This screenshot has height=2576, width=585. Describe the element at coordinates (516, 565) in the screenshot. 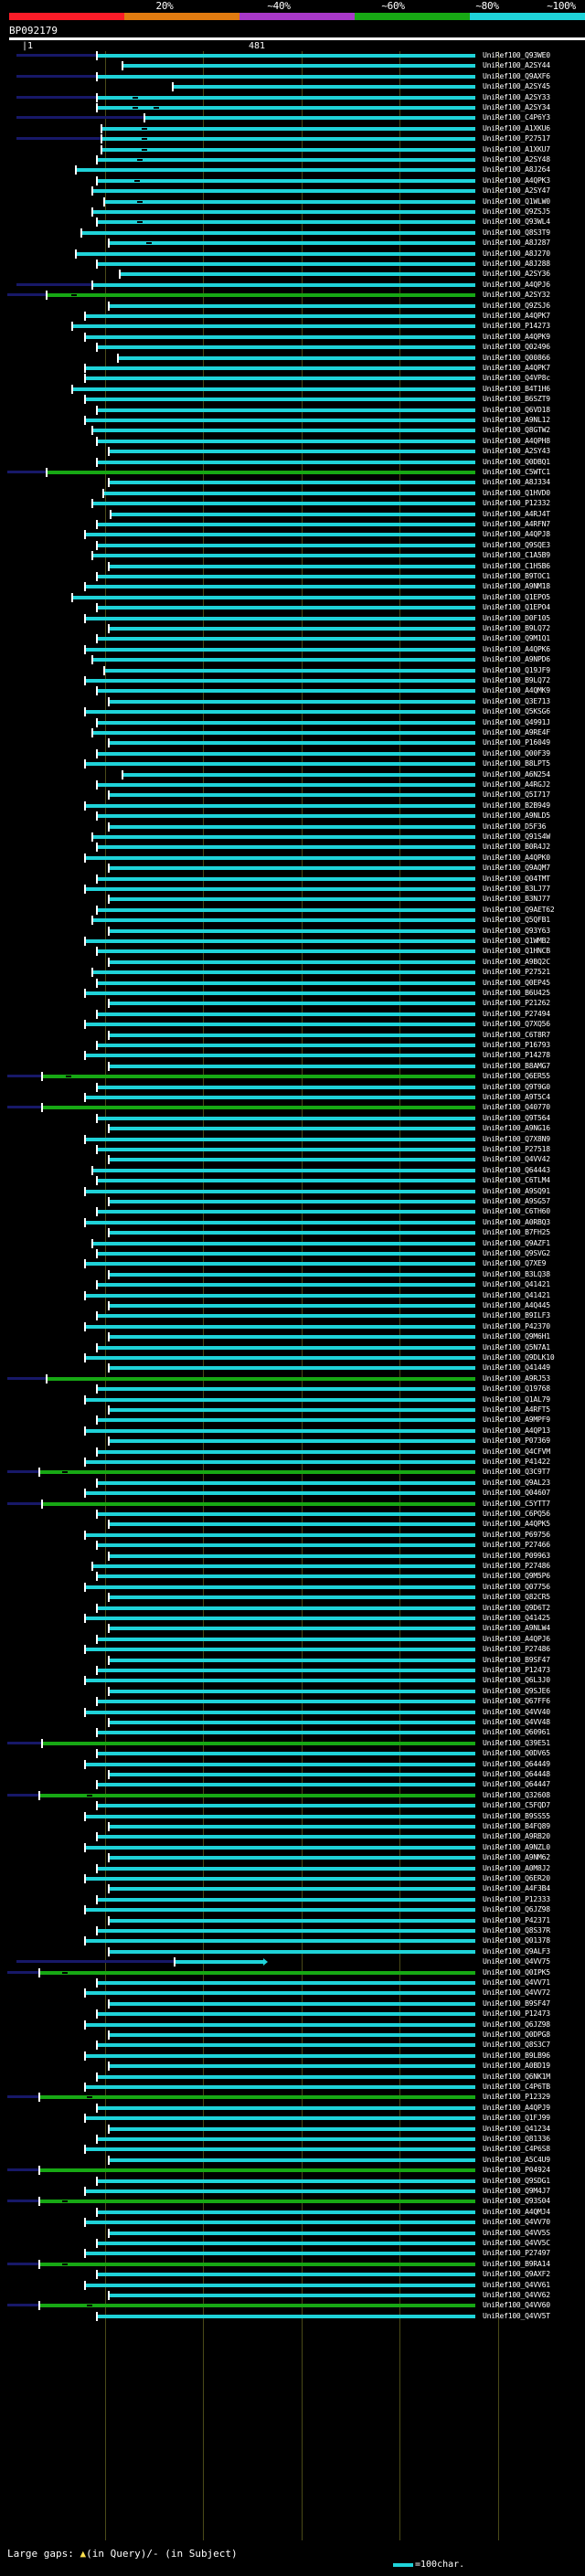

I see `hit-accession-label: UniRef100_C1H5B6` at that location.